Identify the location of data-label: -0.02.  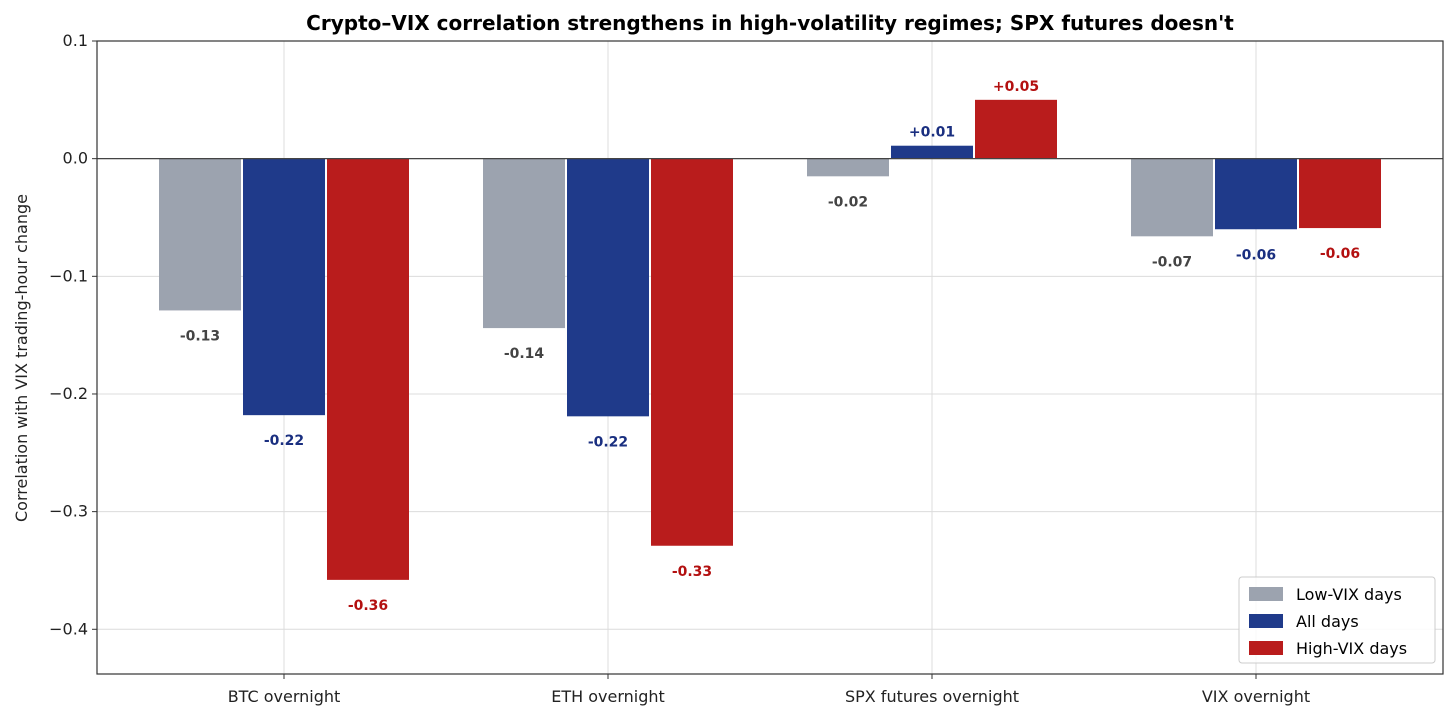
(848, 202).